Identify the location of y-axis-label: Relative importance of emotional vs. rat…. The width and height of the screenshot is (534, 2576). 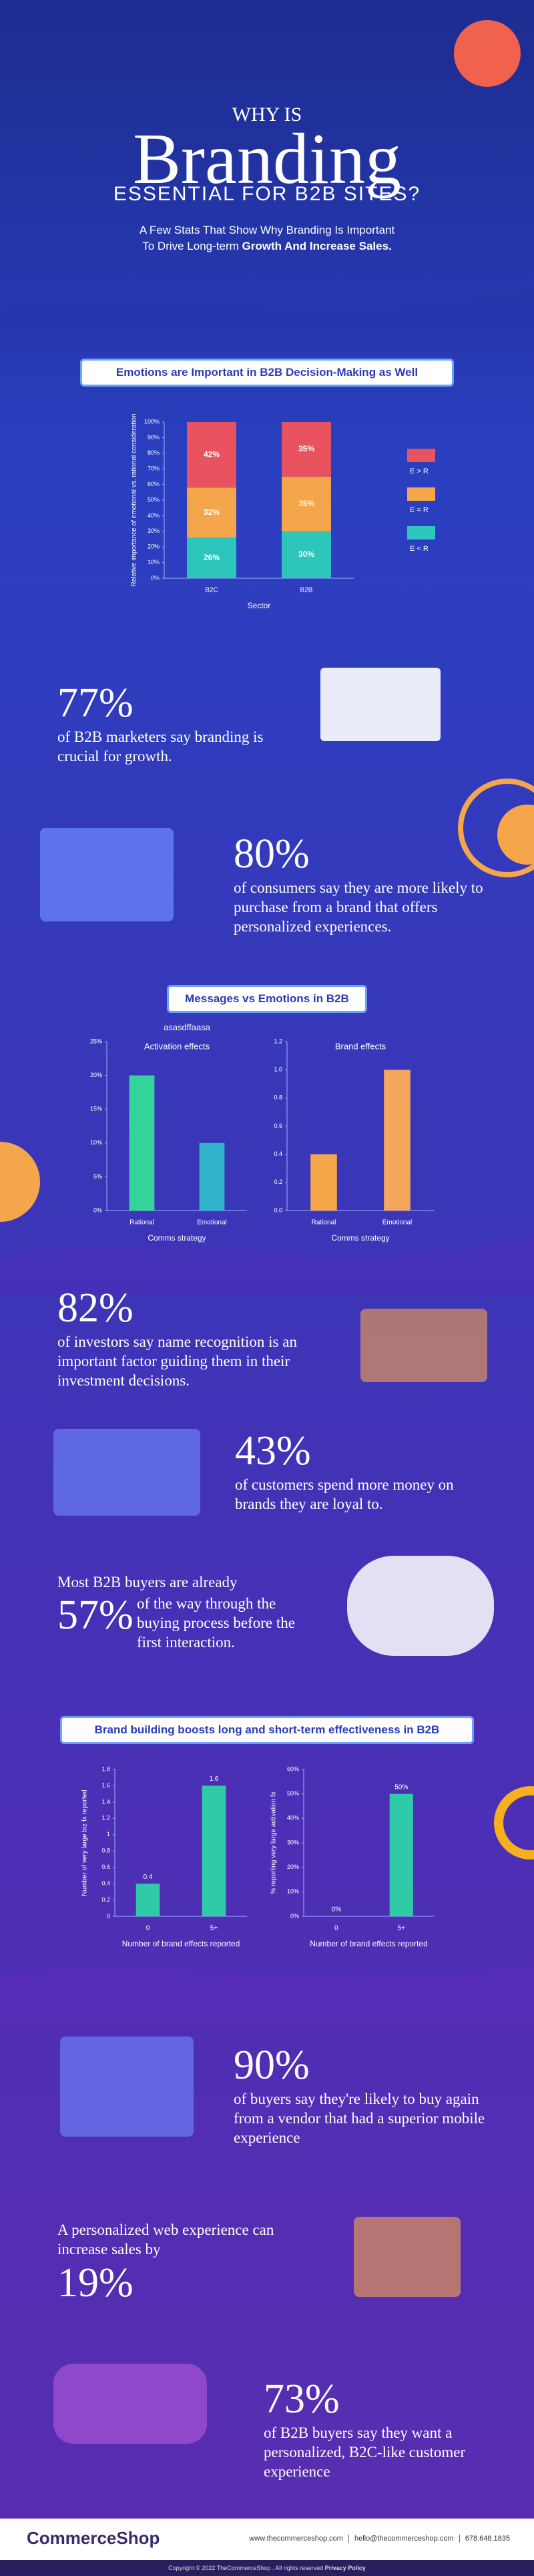
(135, 499).